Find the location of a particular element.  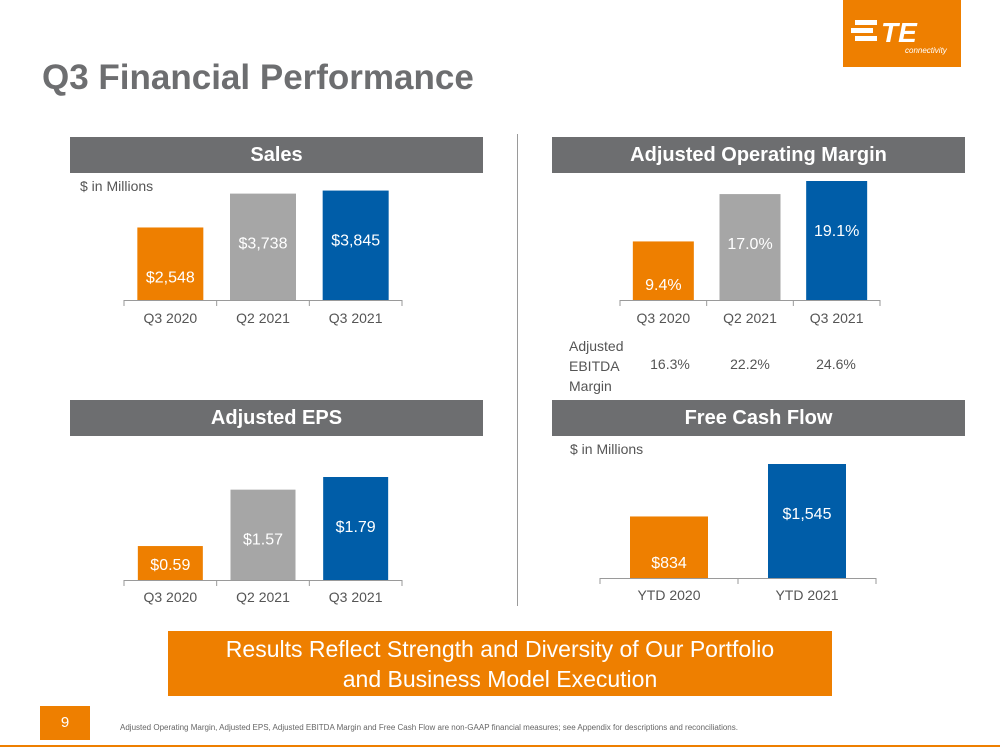

ebitda-label-line: Margin is located at coordinates (590, 386).